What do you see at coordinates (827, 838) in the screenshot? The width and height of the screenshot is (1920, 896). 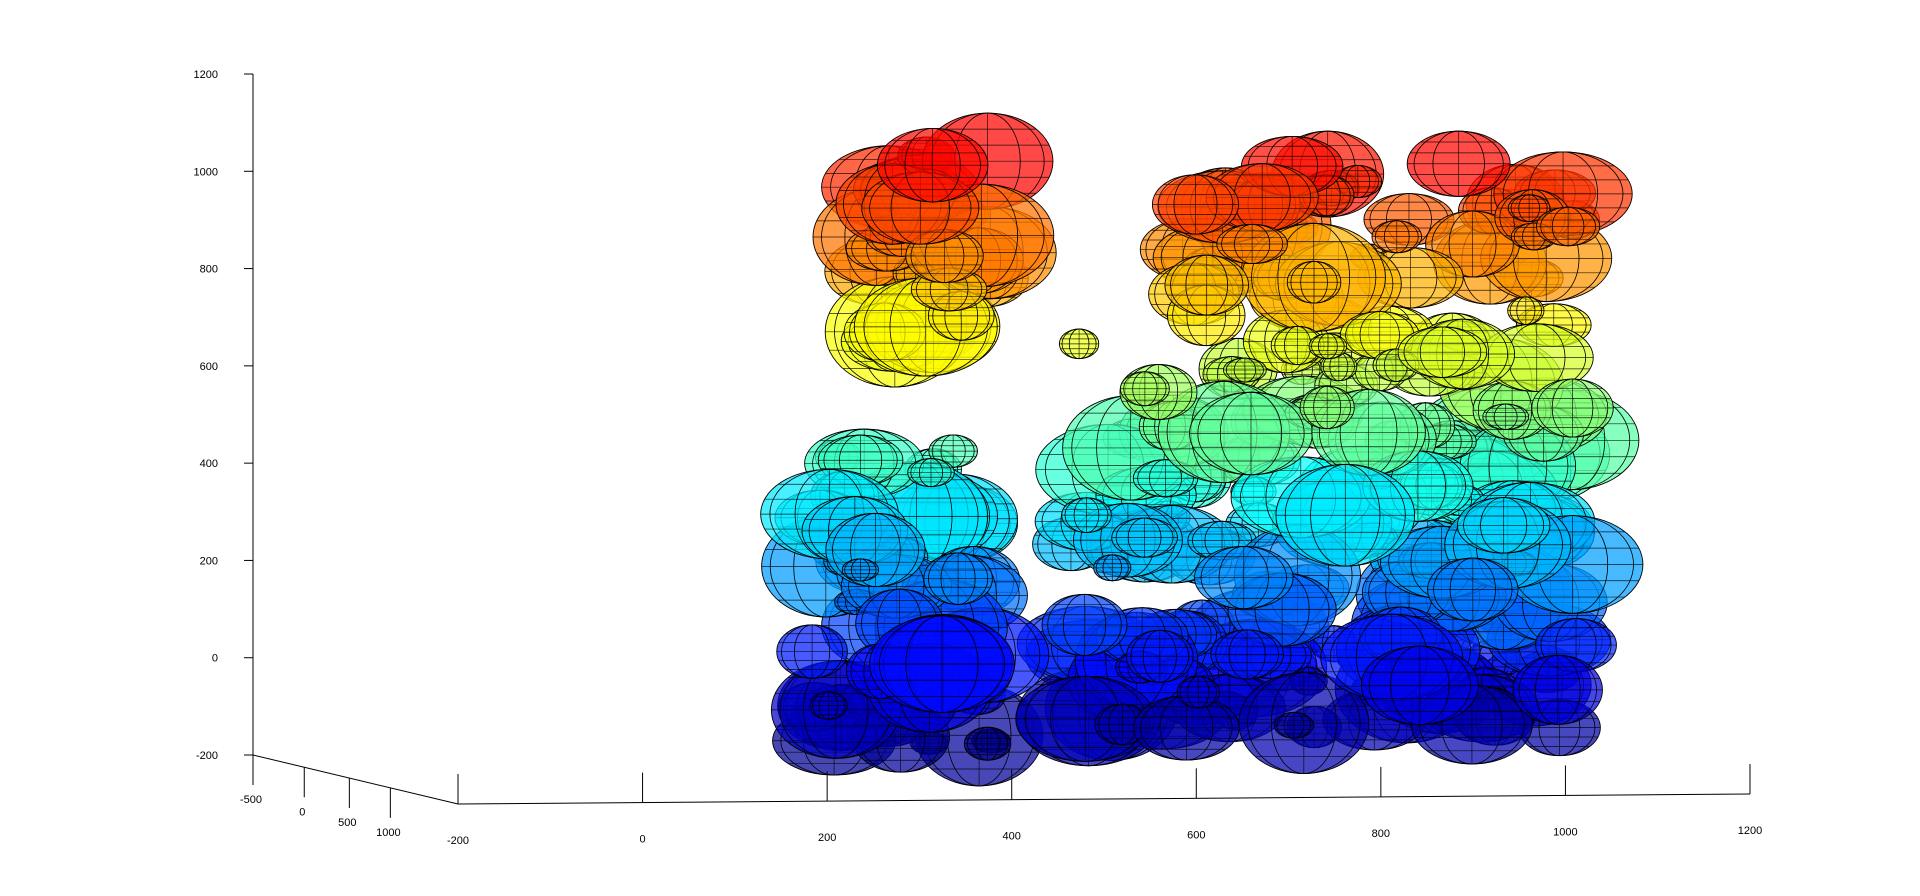 I see `x-tick-label: 200` at bounding box center [827, 838].